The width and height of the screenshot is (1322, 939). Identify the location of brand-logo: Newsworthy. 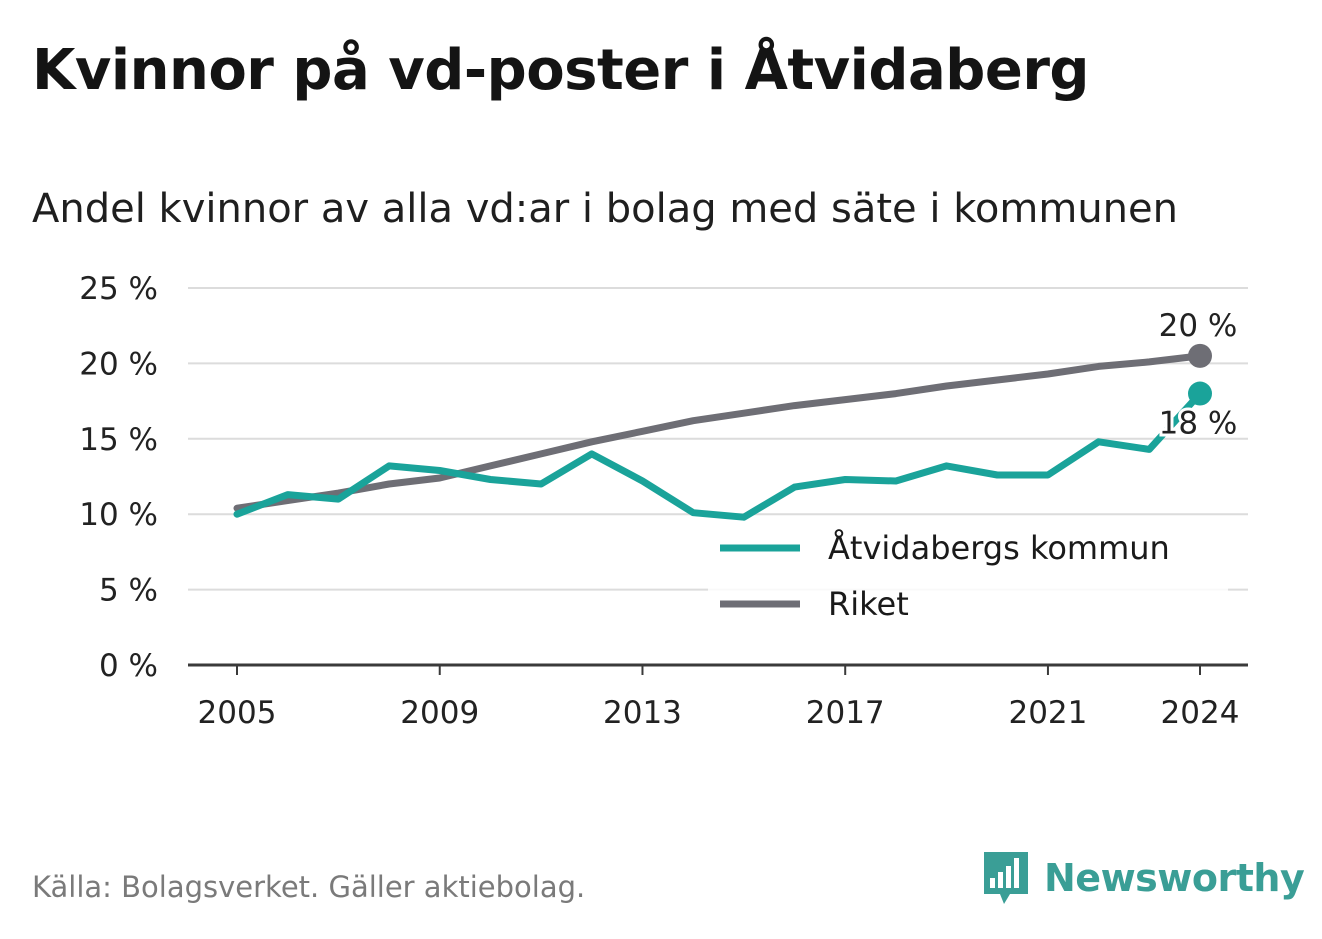
(1142, 878).